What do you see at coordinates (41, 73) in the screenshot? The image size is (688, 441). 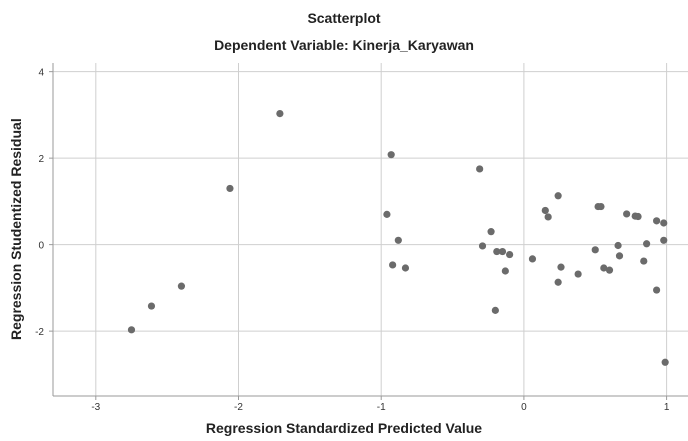 I see `y-tick-label: 4` at bounding box center [41, 73].